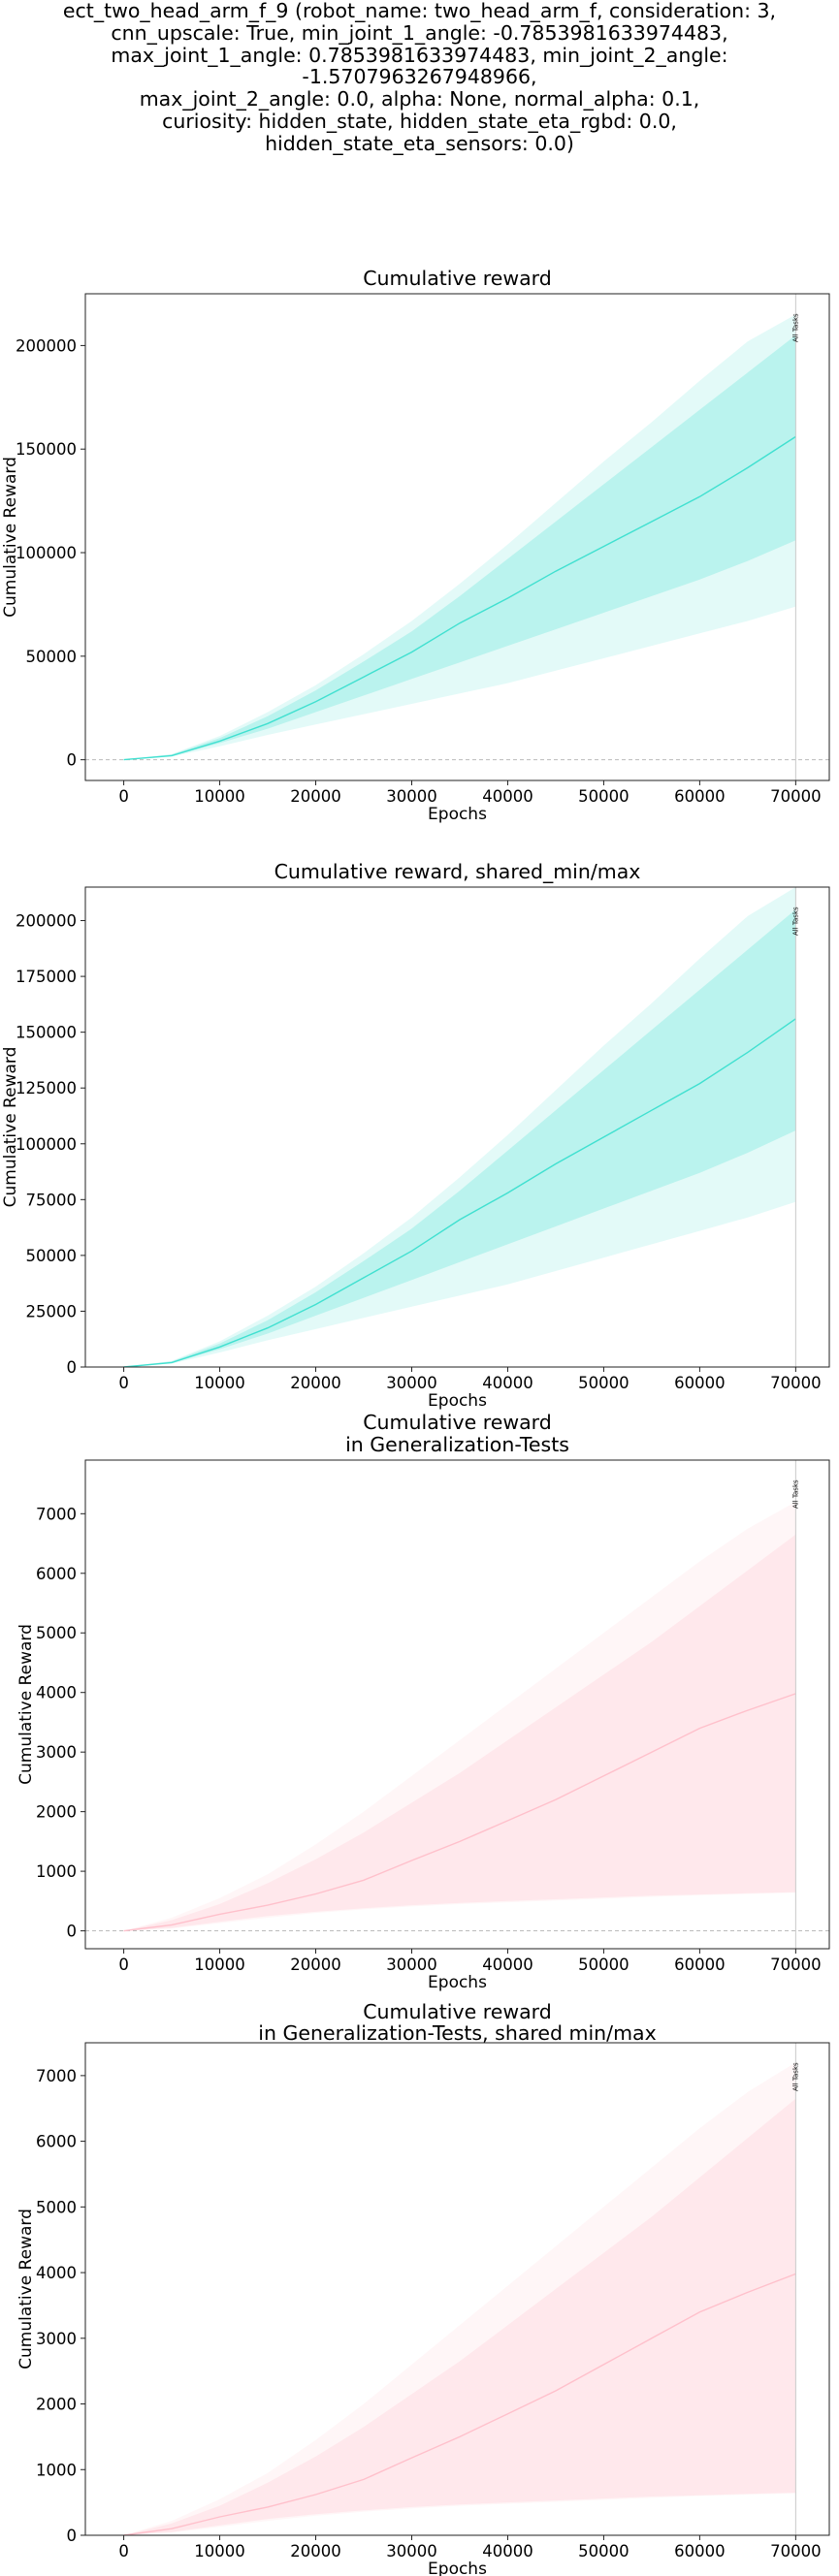  I want to click on y-tick-label: 125000, so click(46, 1088).